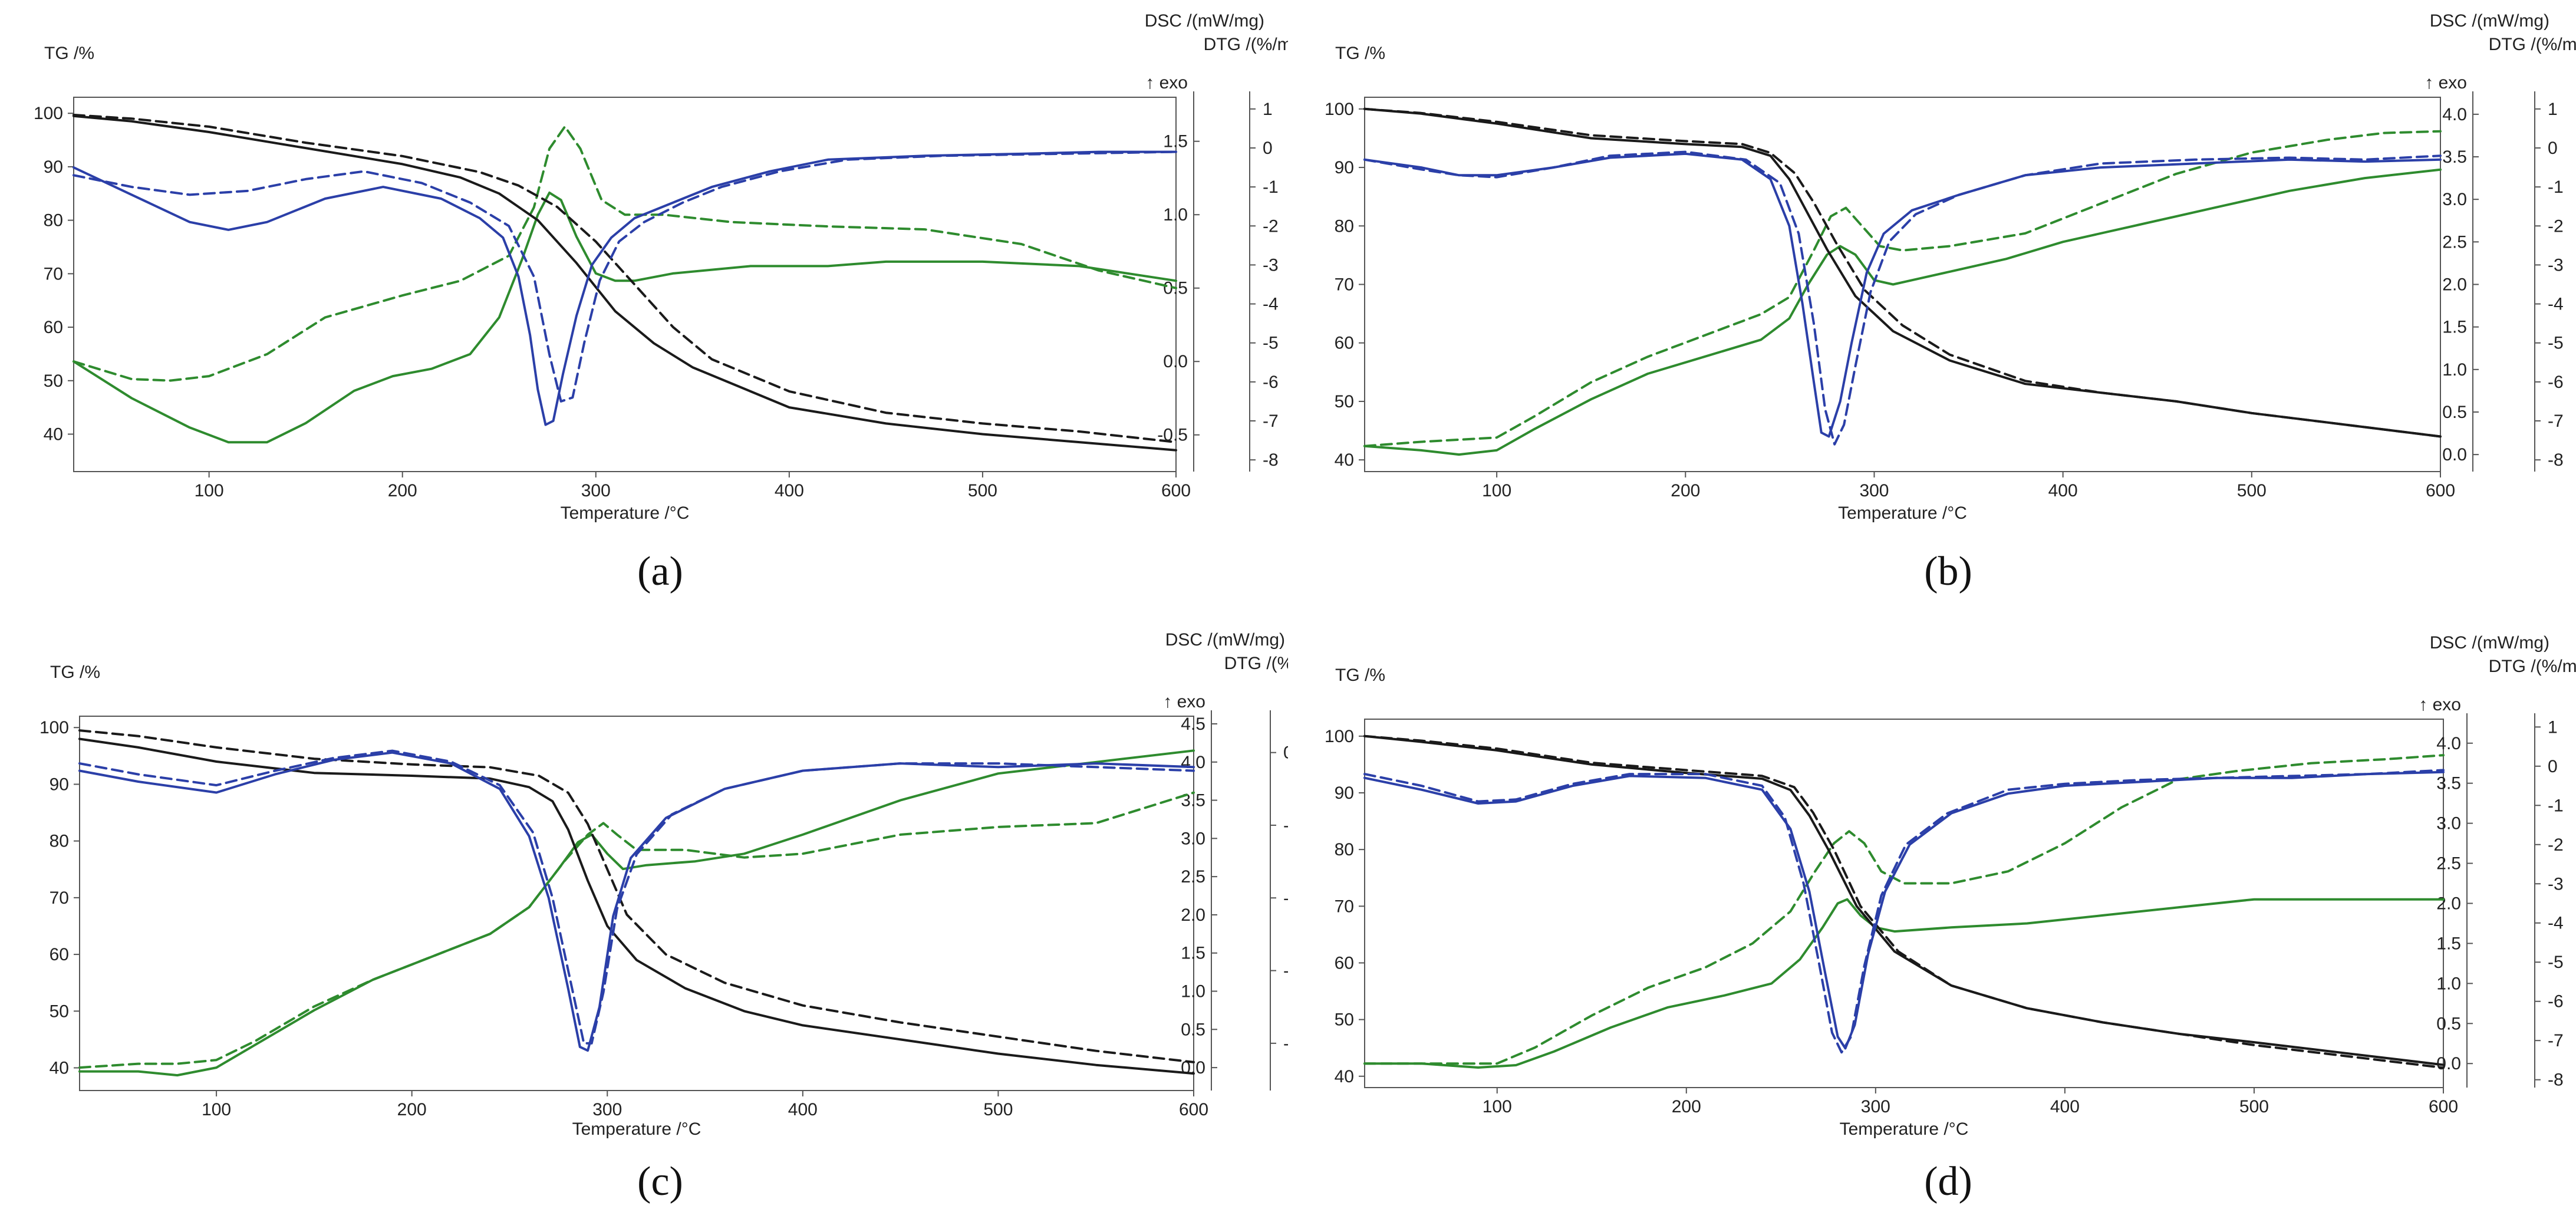  Describe the element at coordinates (1685, 490) in the screenshot. I see `x-tick-label: 200` at that location.